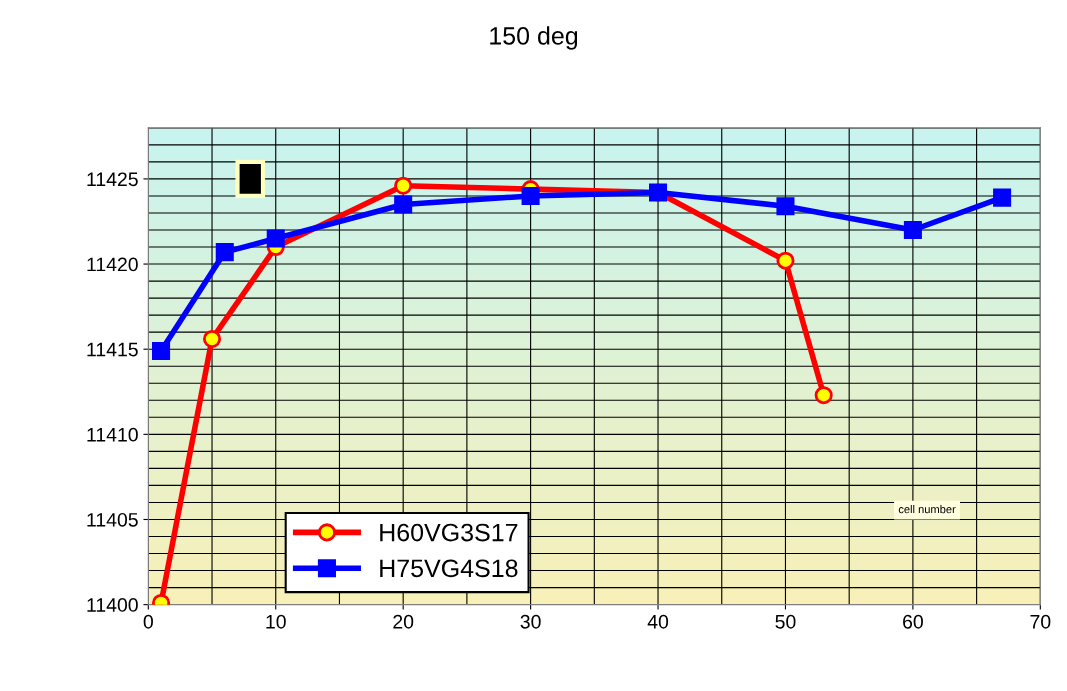 Image resolution: width=1067 pixels, height=691 pixels. Describe the element at coordinates (148, 621) in the screenshot. I see `x-tick-label: 0` at that location.